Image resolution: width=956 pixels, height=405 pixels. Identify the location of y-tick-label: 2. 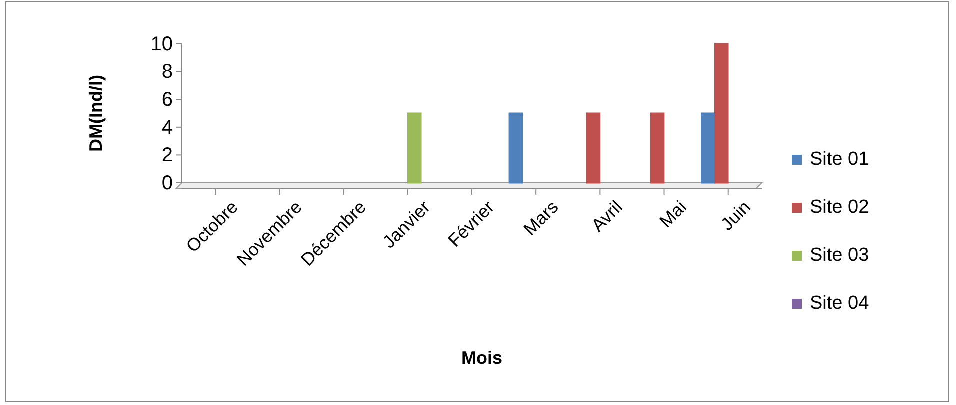
(167, 155).